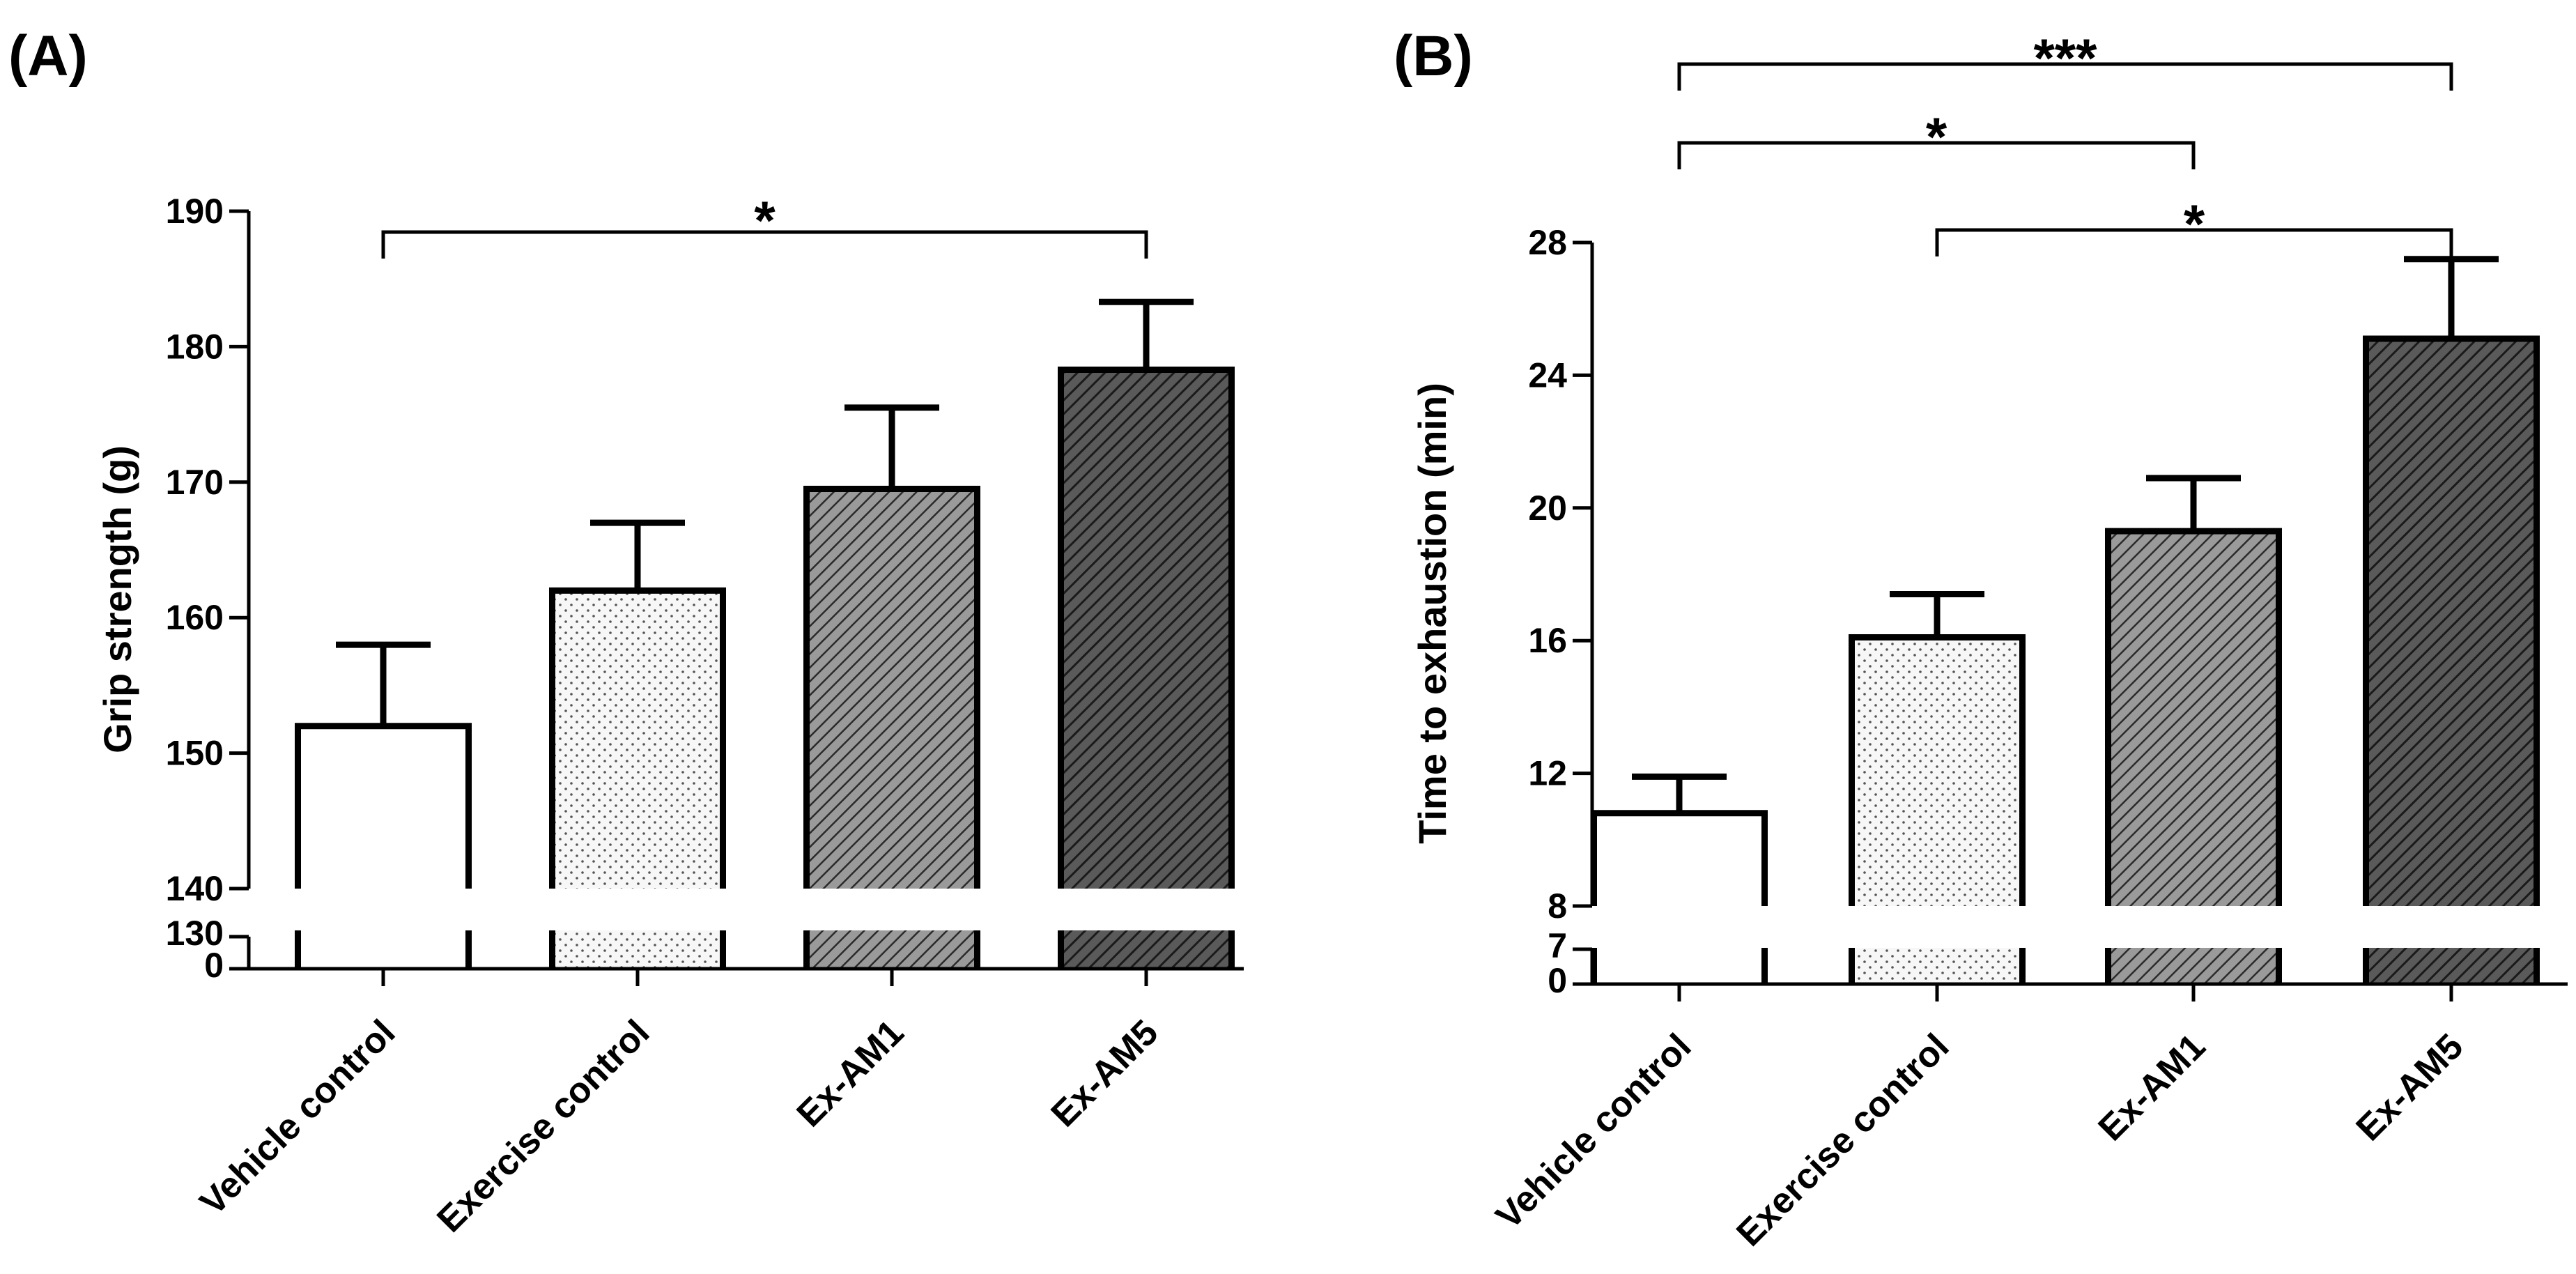 The width and height of the screenshot is (2576, 1274). What do you see at coordinates (1557, 981) in the screenshot?
I see `y-break-tick-label-b-0: 0` at bounding box center [1557, 981].